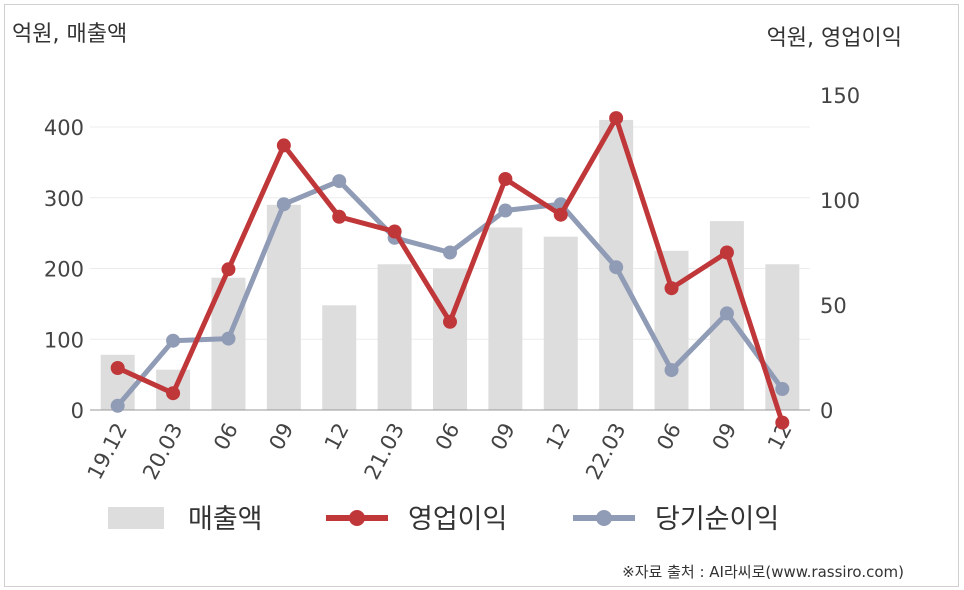 This screenshot has width=964, height=590. I want to click on left-axis-title: 억원, 매출액, so click(70, 34).